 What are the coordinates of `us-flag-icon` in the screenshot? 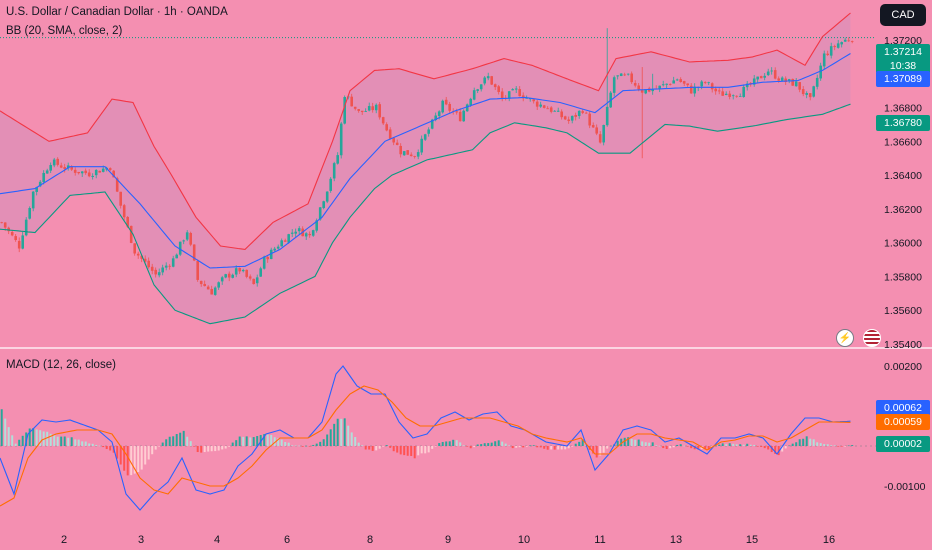 It's located at (872, 338).